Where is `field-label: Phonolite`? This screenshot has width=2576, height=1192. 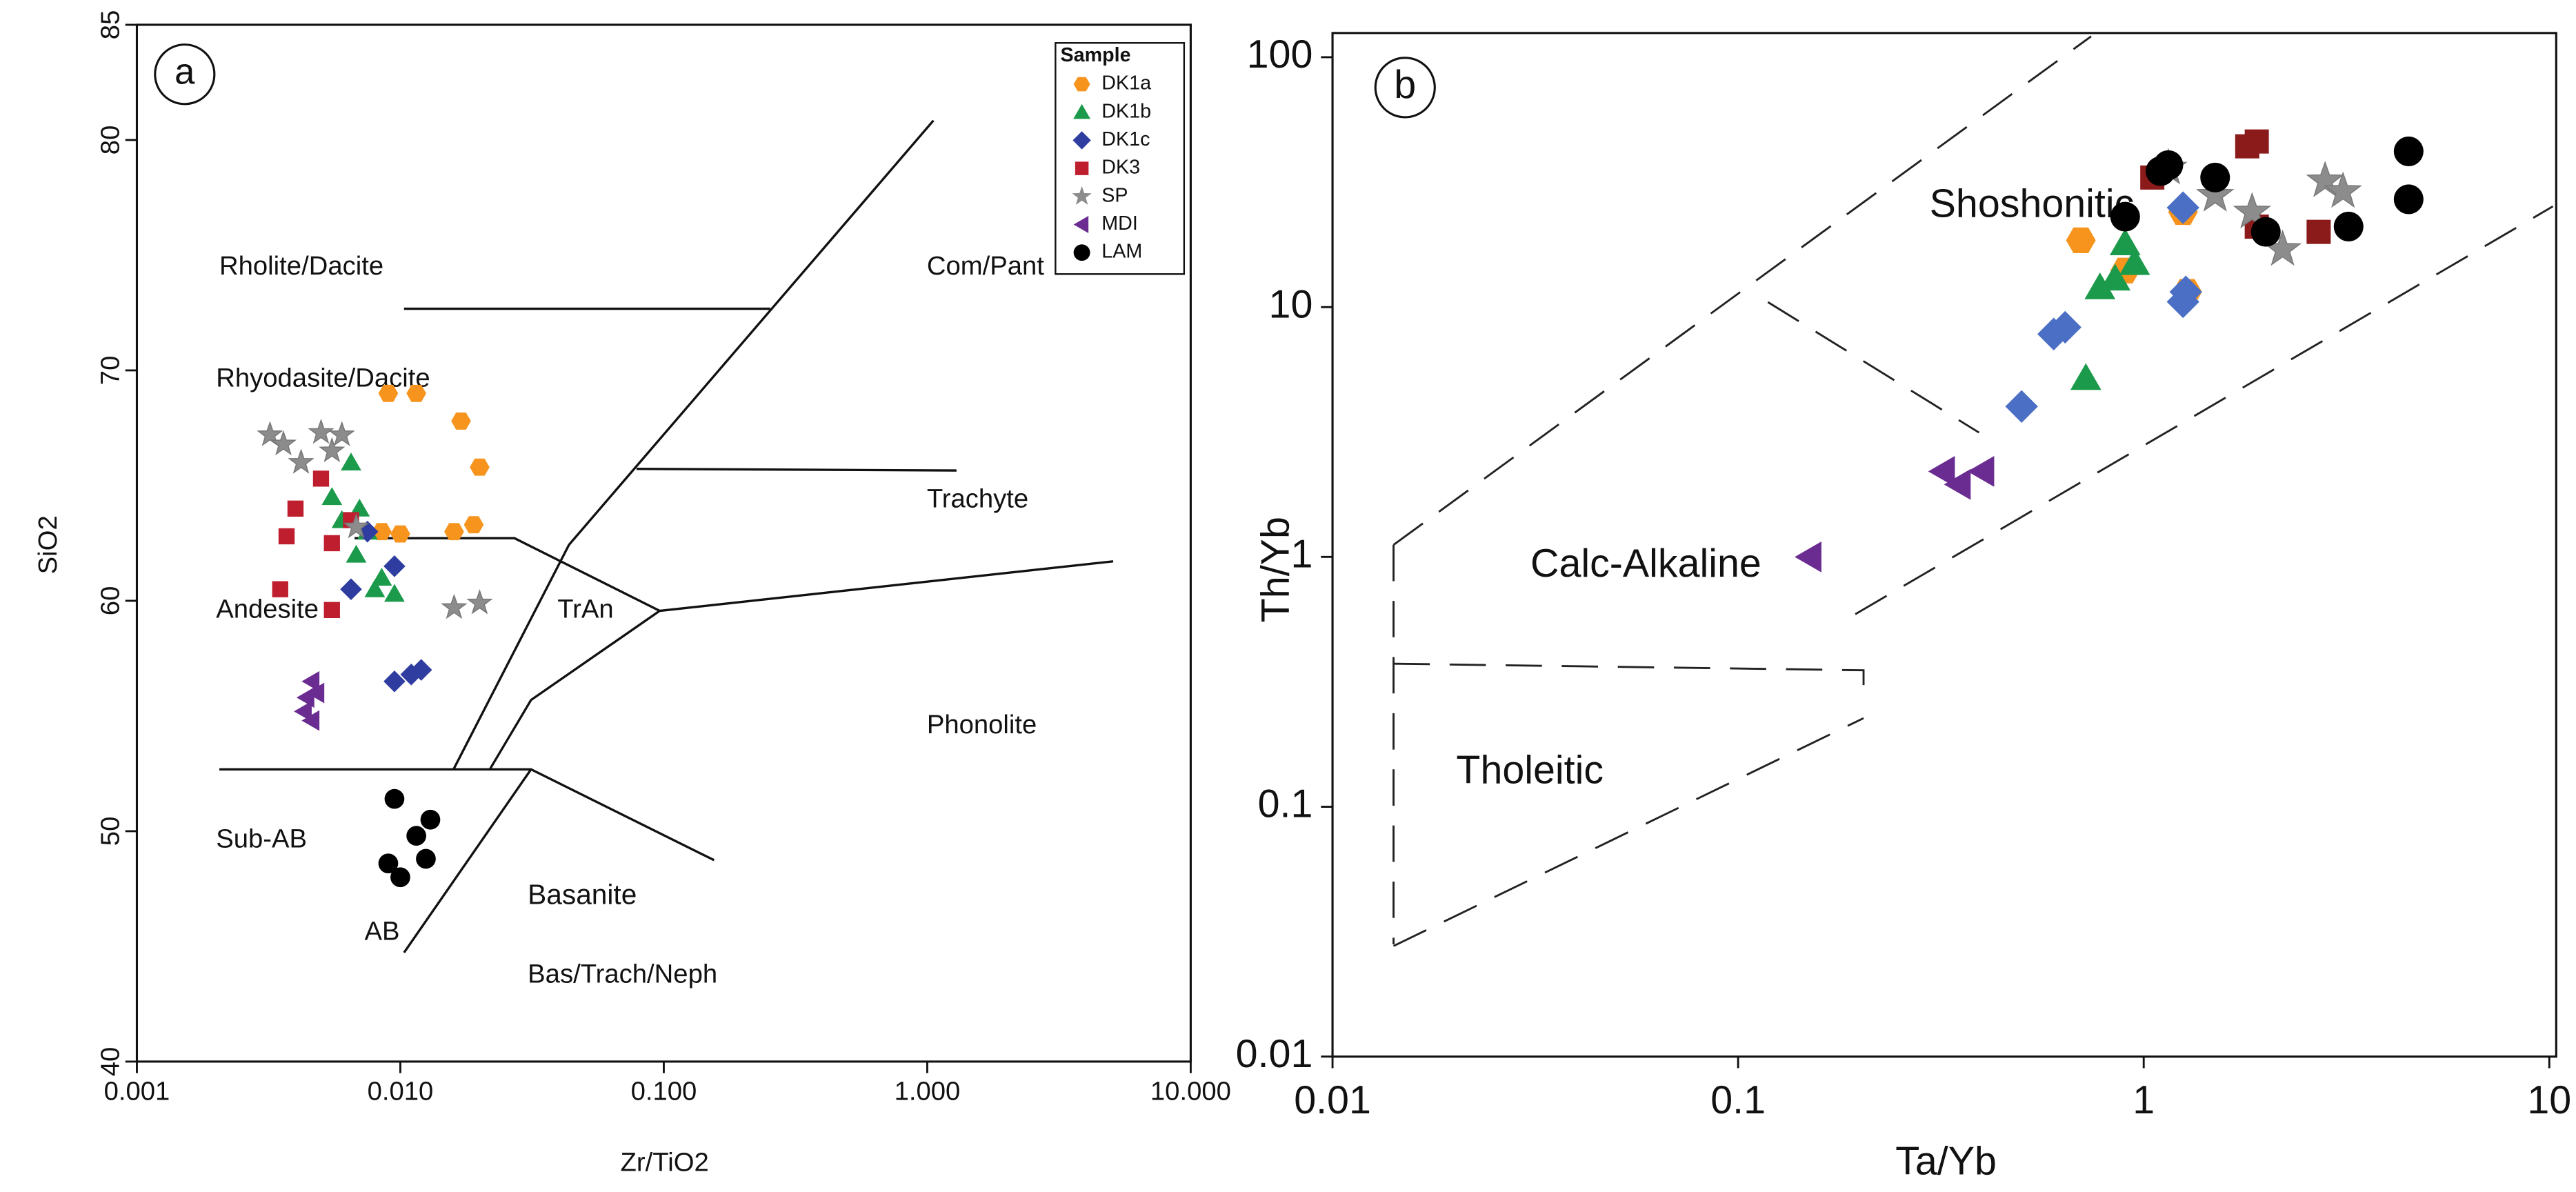
field-label: Phonolite is located at coordinates (982, 724).